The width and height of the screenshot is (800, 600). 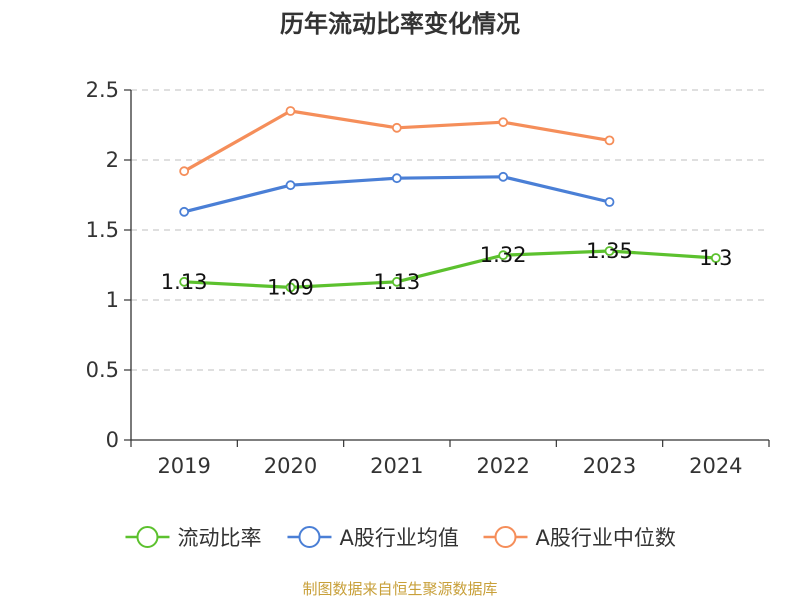 I want to click on y-tick-label: 2.5, so click(x=102, y=90).